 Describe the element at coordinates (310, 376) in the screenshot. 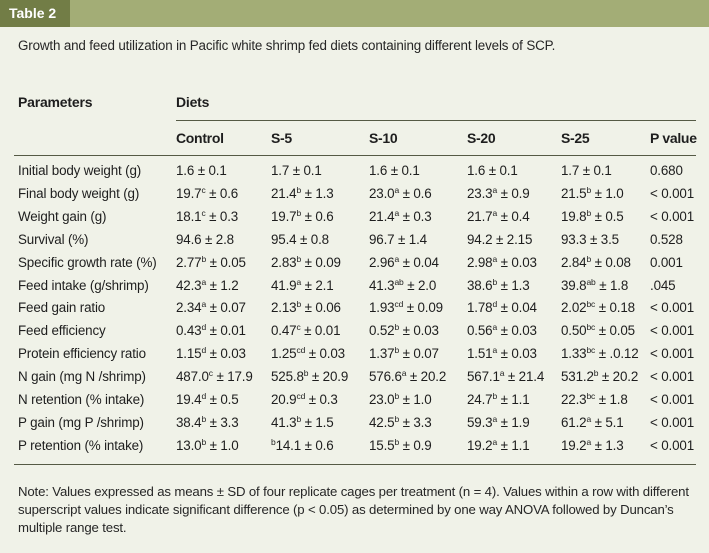

I see `cell-value: 525.8b ± 20.9` at that location.